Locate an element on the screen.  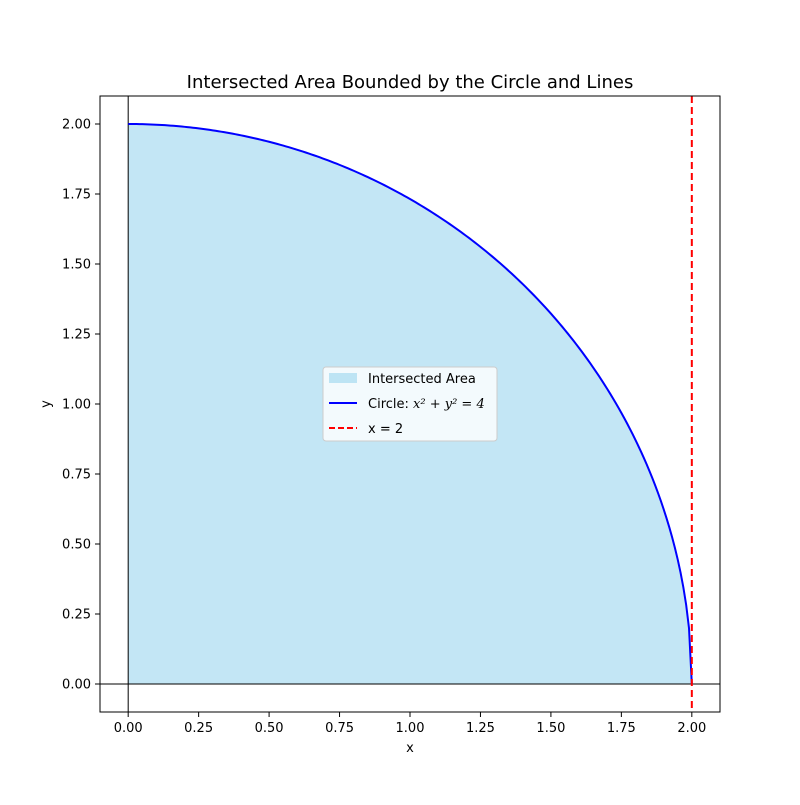
y-tick-label: 0.00 is located at coordinates (76, 685).